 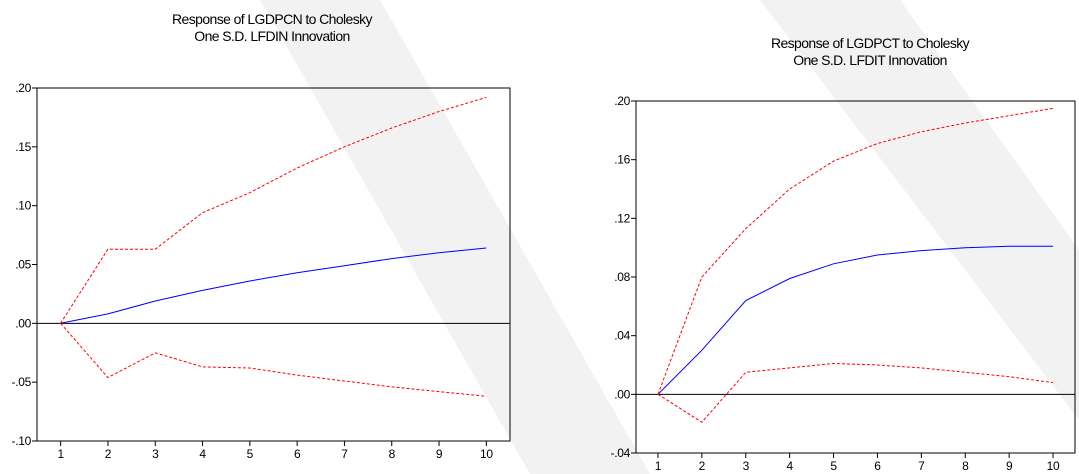 What do you see at coordinates (622, 218) in the screenshot?
I see `y-tick-label: .12` at bounding box center [622, 218].